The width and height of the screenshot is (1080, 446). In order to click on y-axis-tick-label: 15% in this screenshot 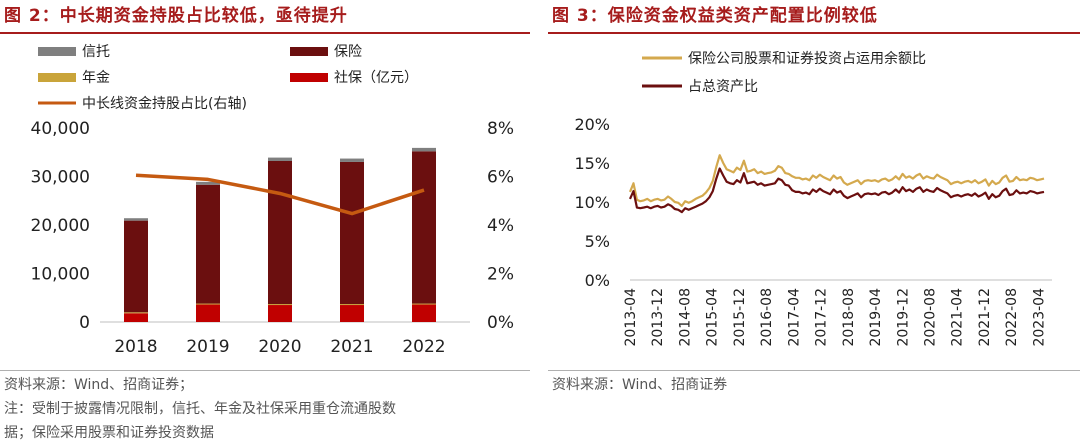, I will do `click(592, 163)`.